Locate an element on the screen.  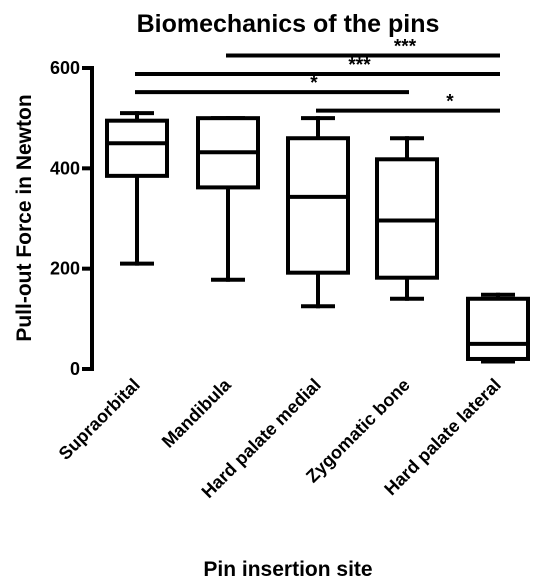
significance-brackets: ******** is located at coordinates (317, 74).